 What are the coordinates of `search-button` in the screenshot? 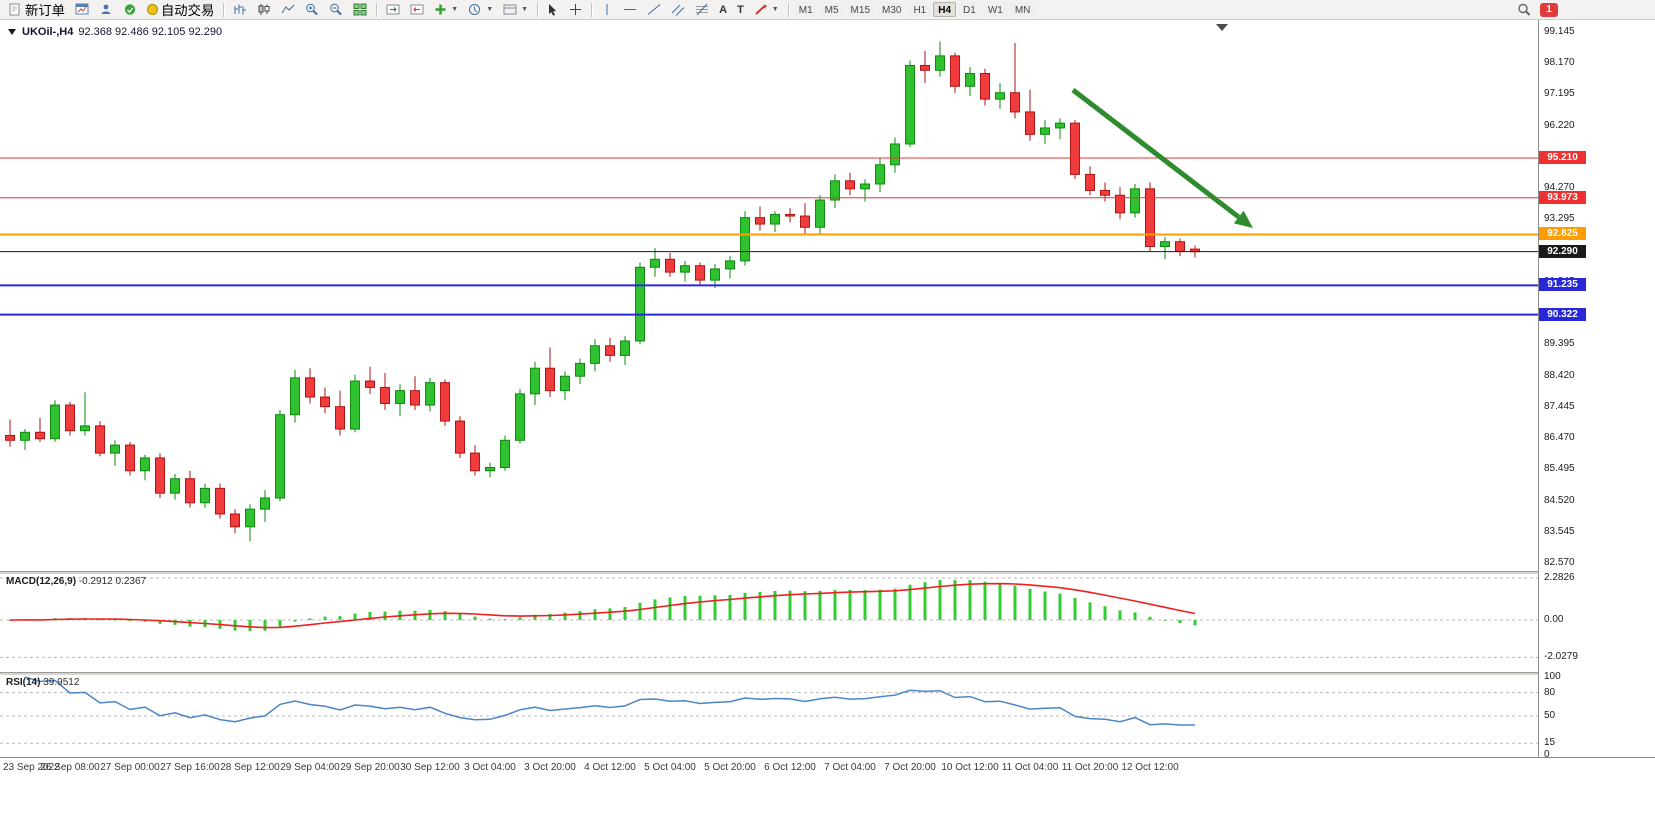 It's located at (1524, 9).